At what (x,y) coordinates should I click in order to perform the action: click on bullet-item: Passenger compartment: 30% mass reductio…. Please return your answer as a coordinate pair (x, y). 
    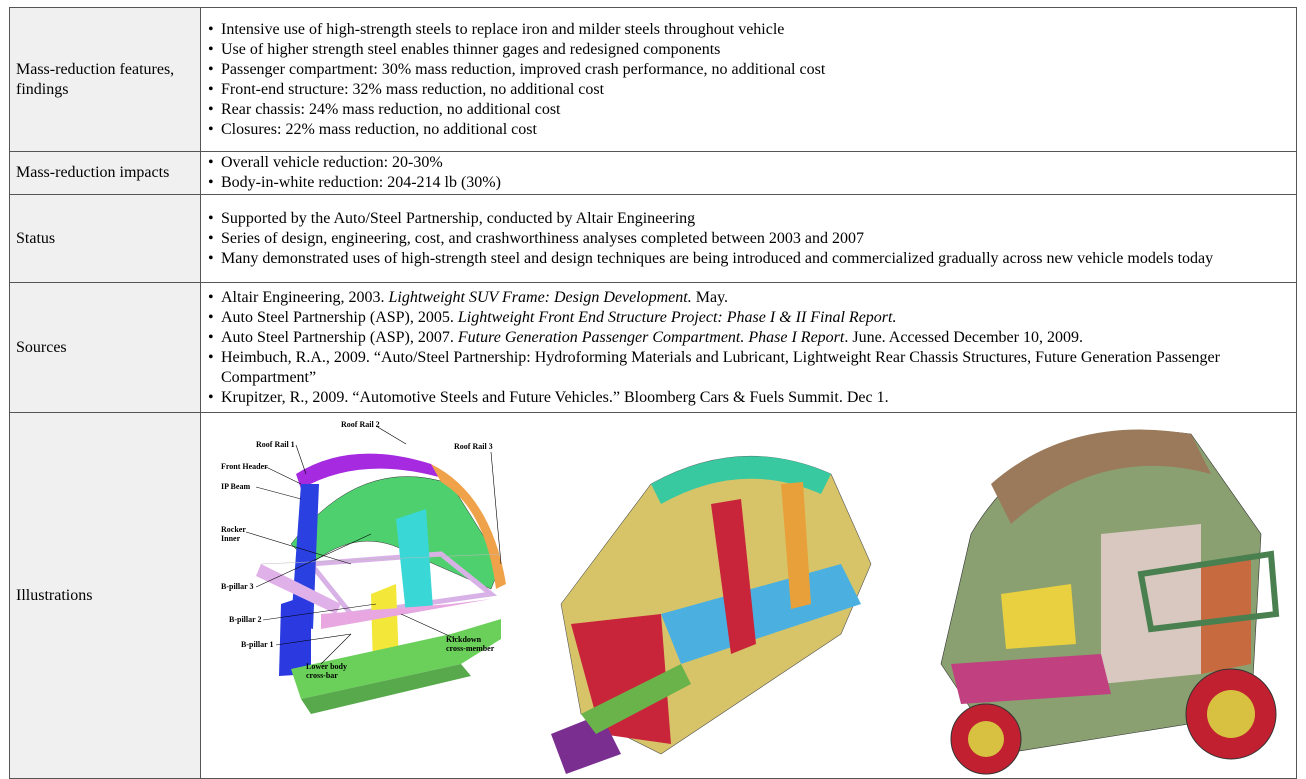
    Looking at the image, I should click on (749, 70).